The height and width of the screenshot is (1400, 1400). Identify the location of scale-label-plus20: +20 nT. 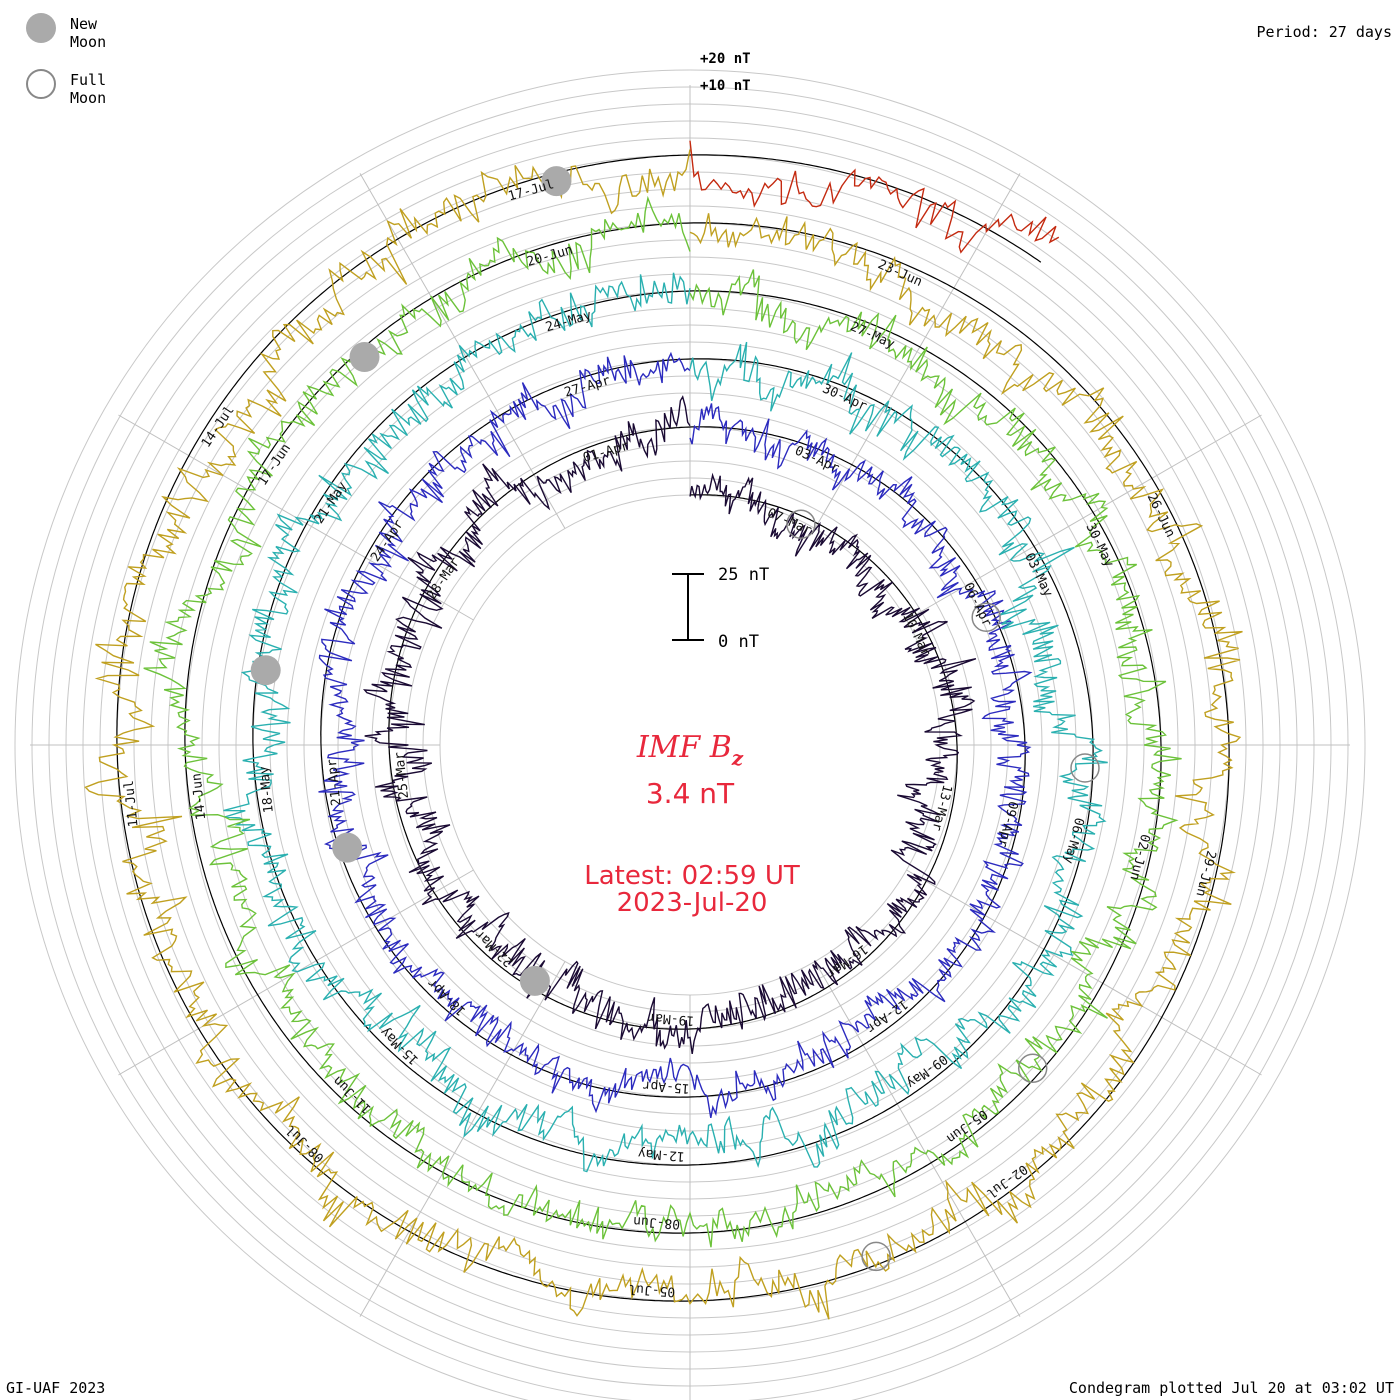
(725, 59).